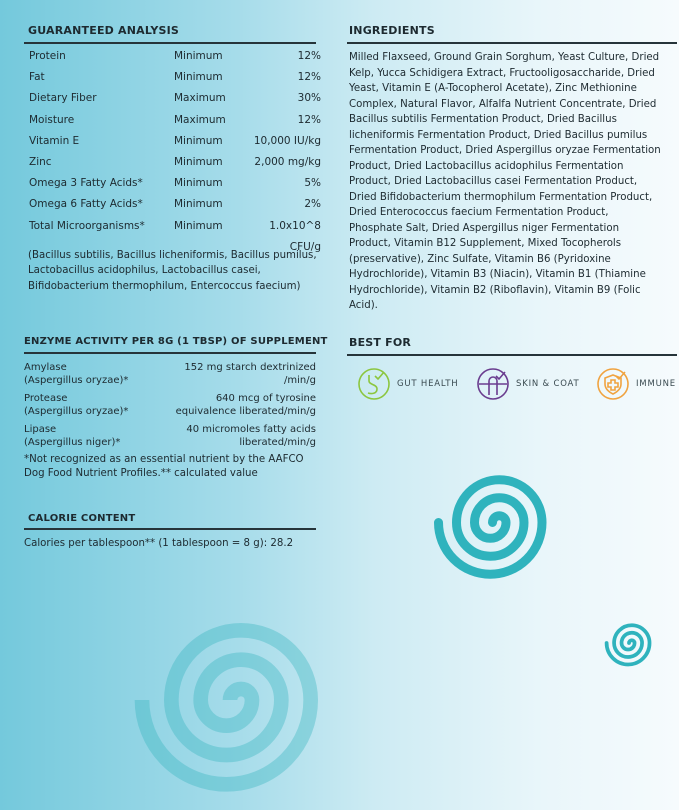 Image resolution: width=679 pixels, height=810 pixels. Describe the element at coordinates (287, 162) in the screenshot. I see `nutrient-value: 2,000 mg/kg` at that location.